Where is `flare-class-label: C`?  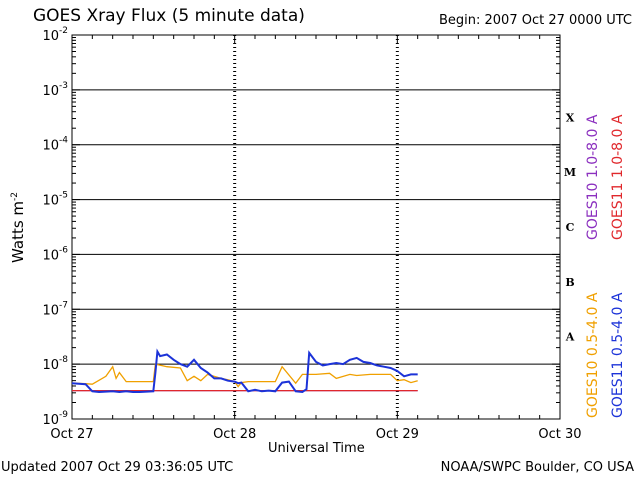 flare-class-label: C is located at coordinates (570, 227).